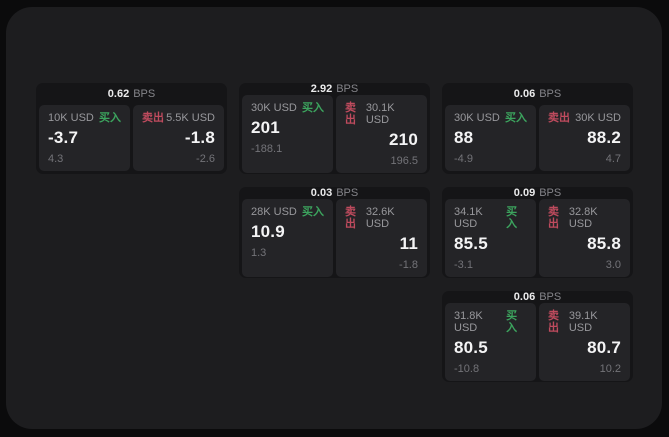 The height and width of the screenshot is (437, 669). What do you see at coordinates (334, 193) in the screenshot?
I see `spread-header: 0.03 BPS` at bounding box center [334, 193].